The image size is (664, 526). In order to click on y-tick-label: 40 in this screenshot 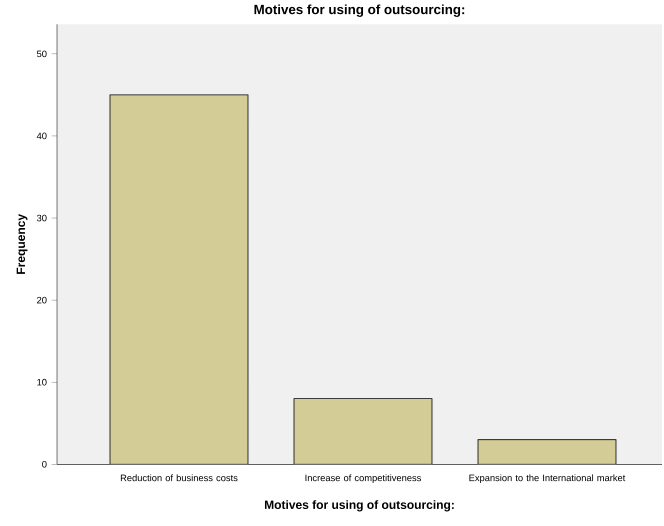, I will do `click(41, 136)`.